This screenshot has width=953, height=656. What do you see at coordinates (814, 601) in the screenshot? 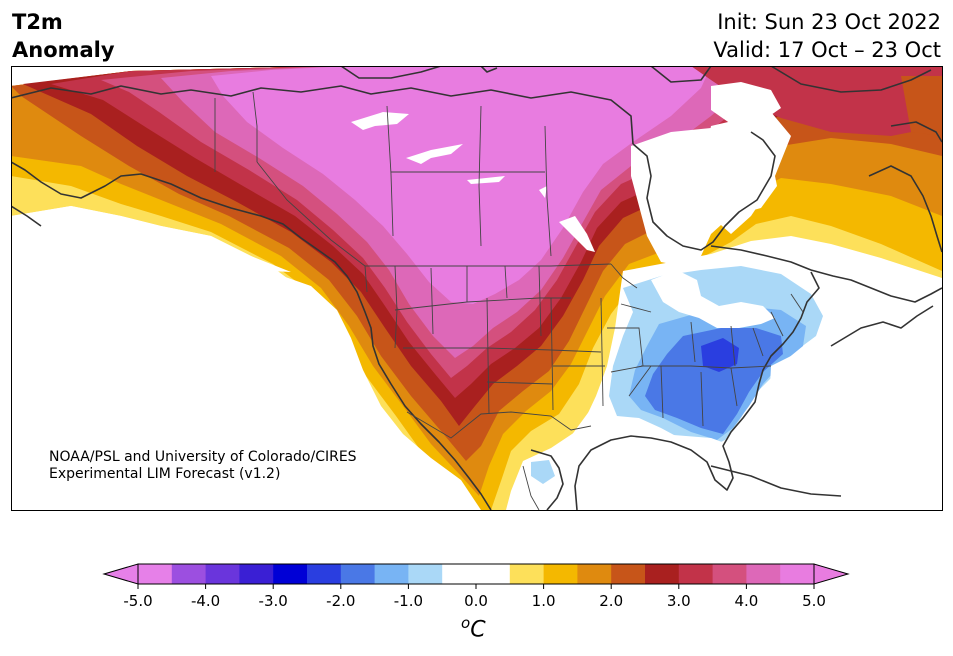
I see `colorbar-tick-label: 5.0` at bounding box center [814, 601].